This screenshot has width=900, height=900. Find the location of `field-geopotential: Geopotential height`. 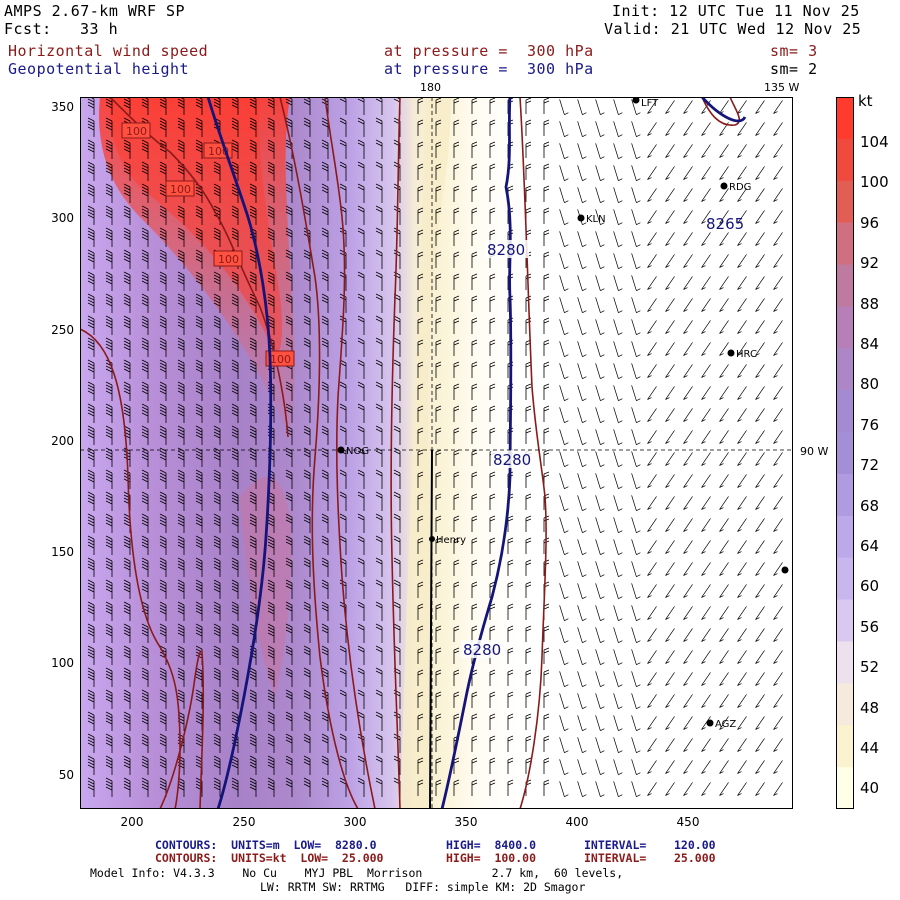

field-geopotential: Geopotential height is located at coordinates (99, 69).